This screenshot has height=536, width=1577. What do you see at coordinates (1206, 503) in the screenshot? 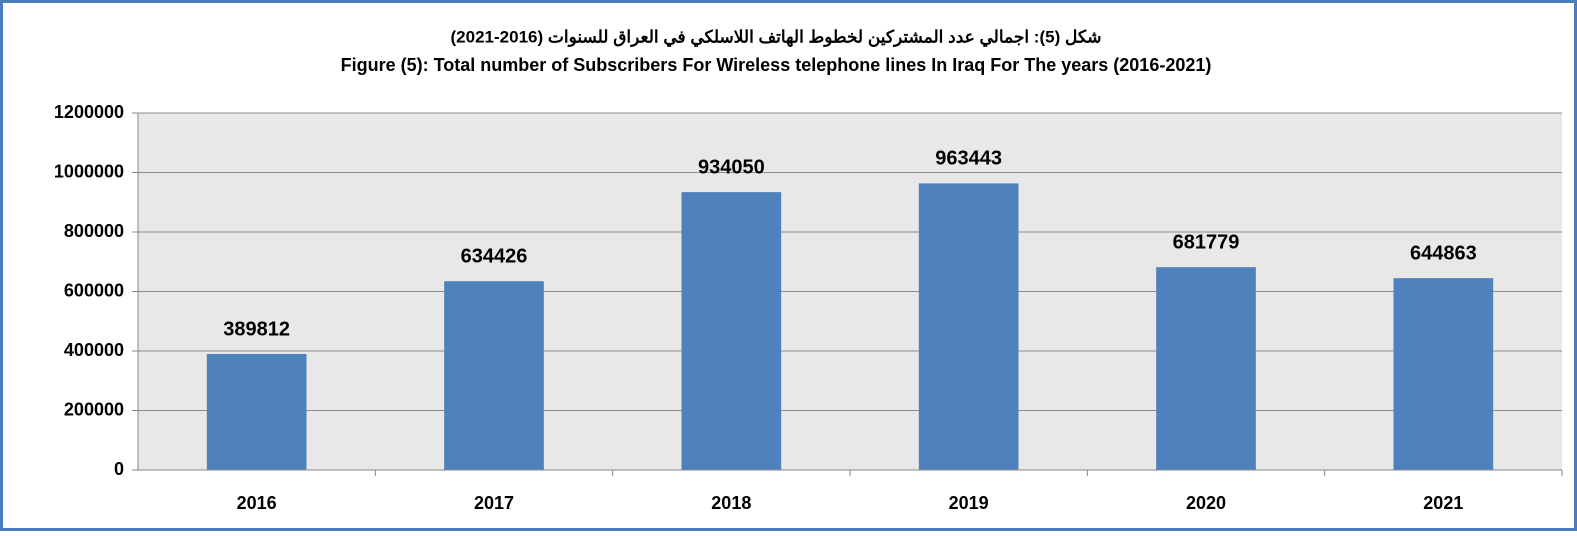
I see `x-tick-label: 2020` at bounding box center [1206, 503].